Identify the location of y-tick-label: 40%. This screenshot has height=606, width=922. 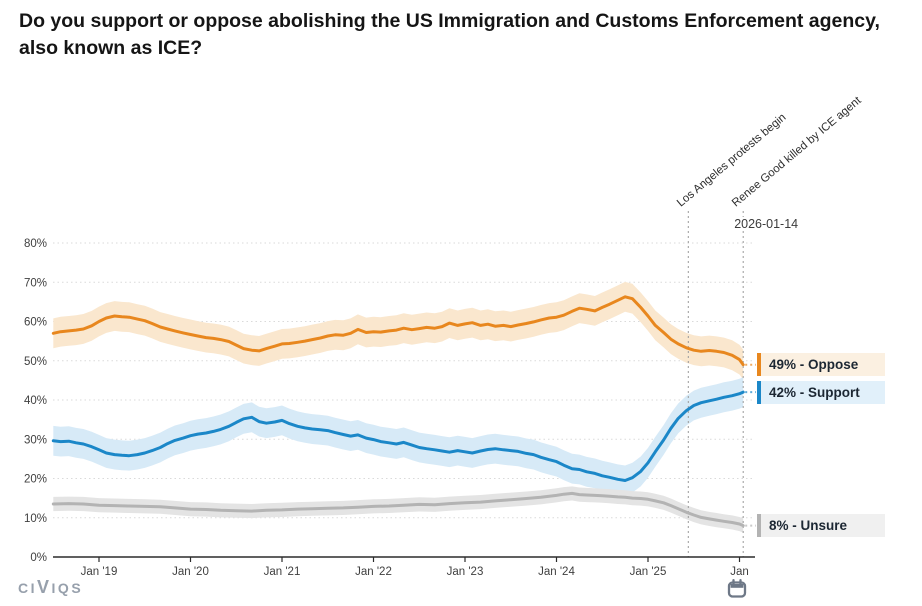
(35, 401).